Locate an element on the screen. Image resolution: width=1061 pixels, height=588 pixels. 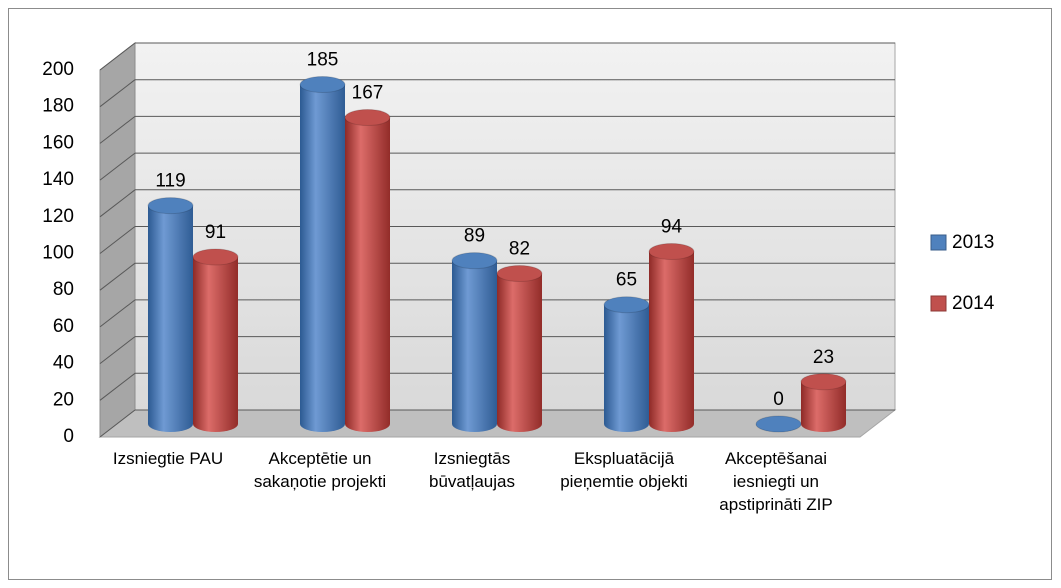
data-label: 0 is located at coordinates (778, 399).